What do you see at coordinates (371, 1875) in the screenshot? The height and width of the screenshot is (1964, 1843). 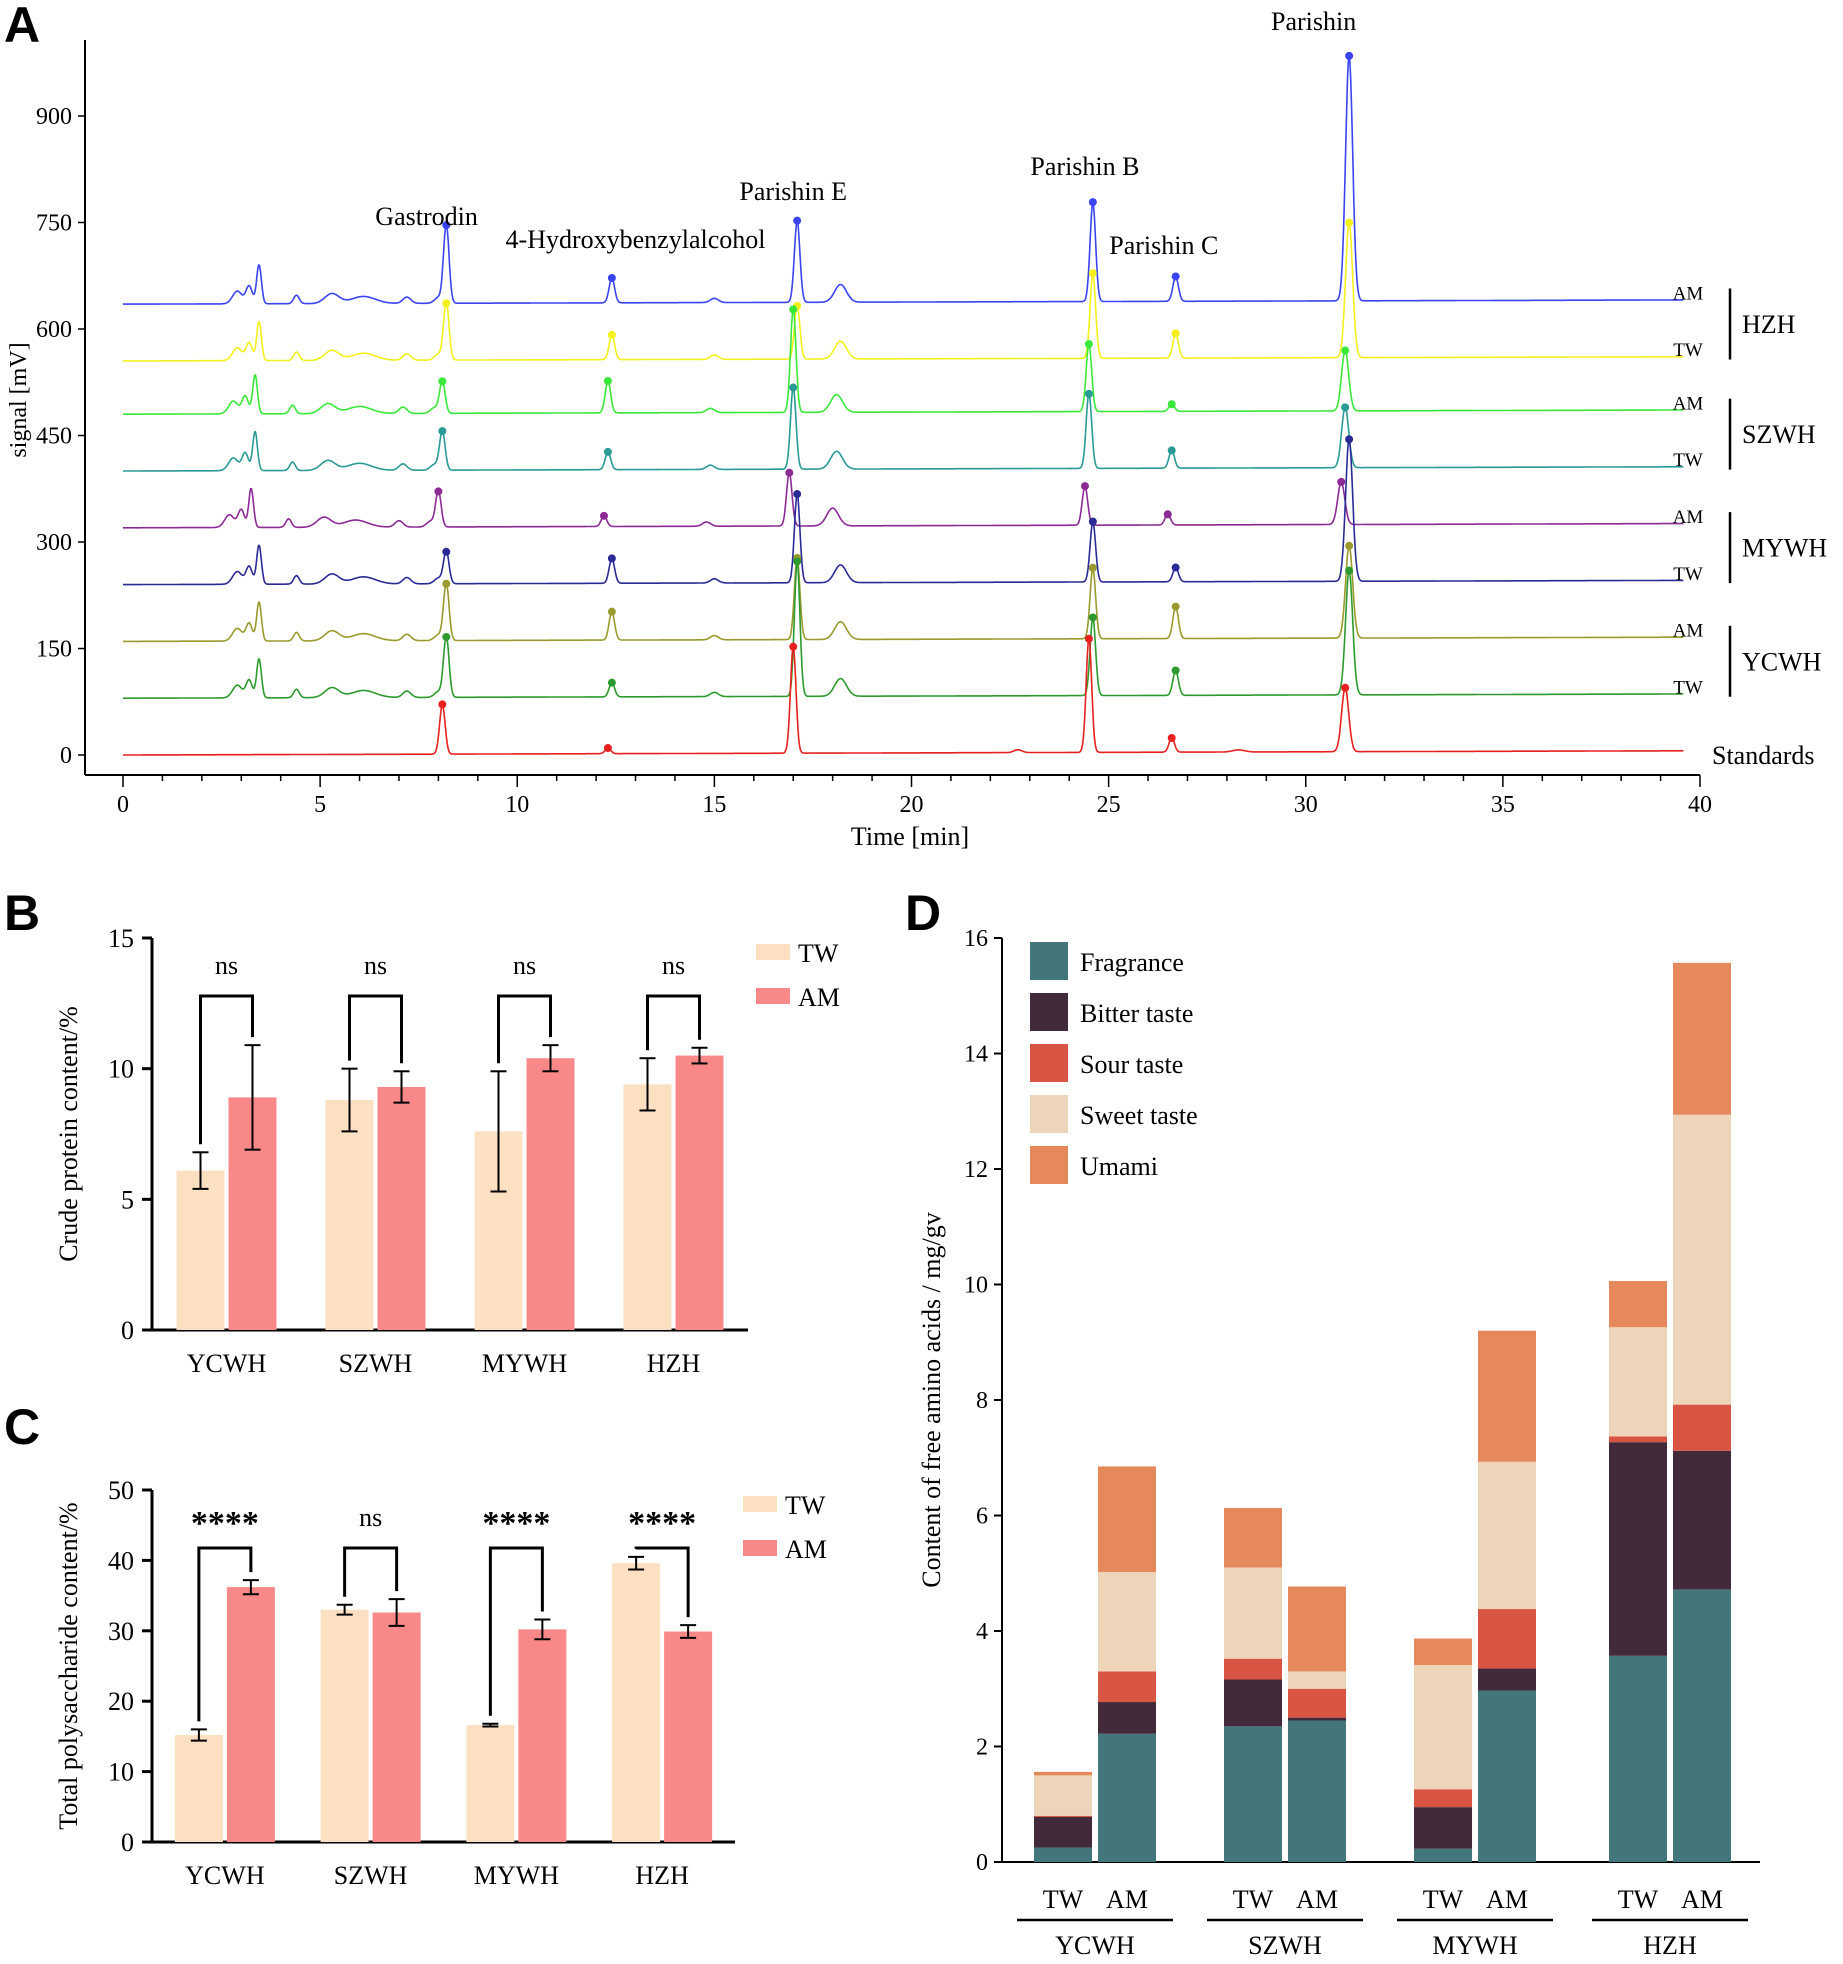 I see `x-tick-label: SZWH` at bounding box center [371, 1875].